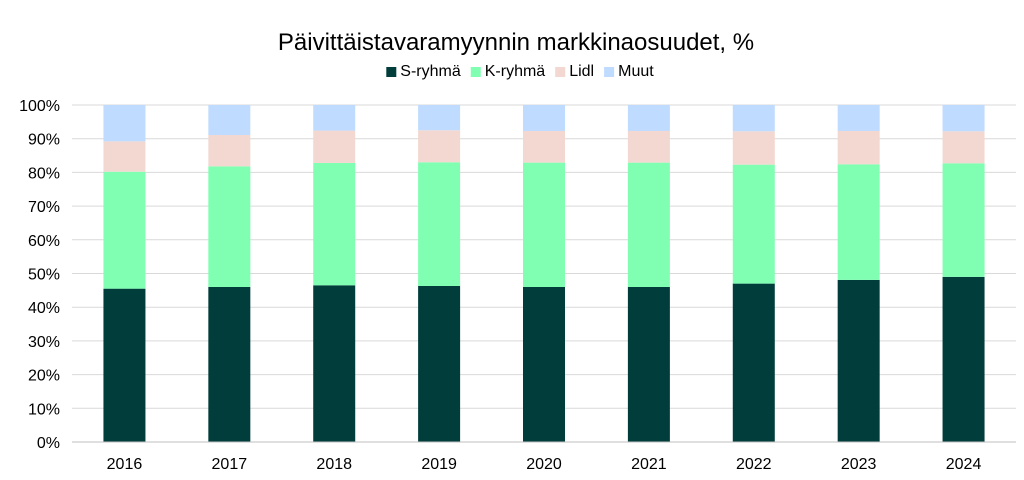 The width and height of the screenshot is (1024, 480). Describe the element at coordinates (39, 106) in the screenshot. I see `y-tick-label: 100%` at that location.